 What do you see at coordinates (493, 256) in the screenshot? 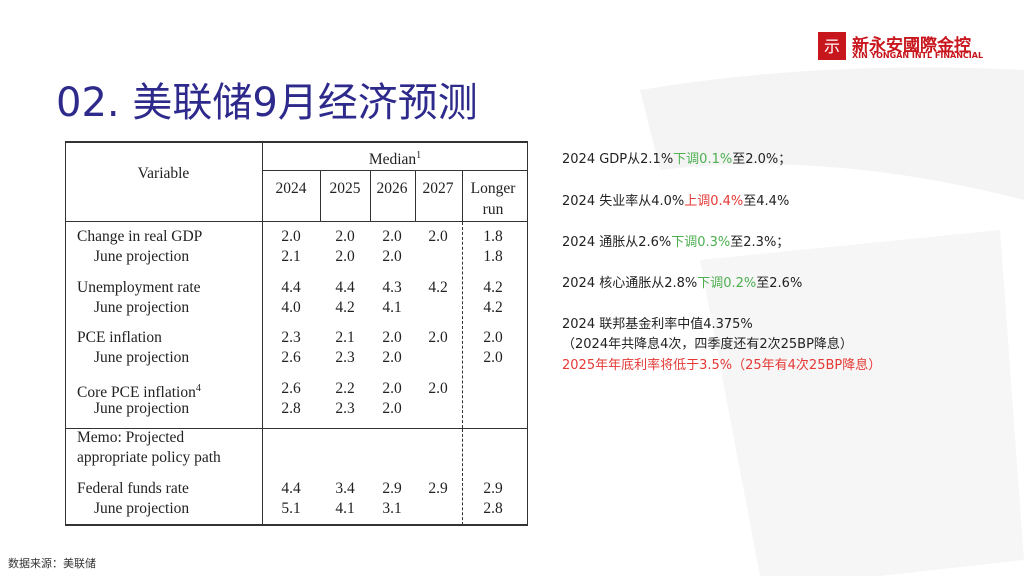
I see `table-value: 1.8` at bounding box center [493, 256].